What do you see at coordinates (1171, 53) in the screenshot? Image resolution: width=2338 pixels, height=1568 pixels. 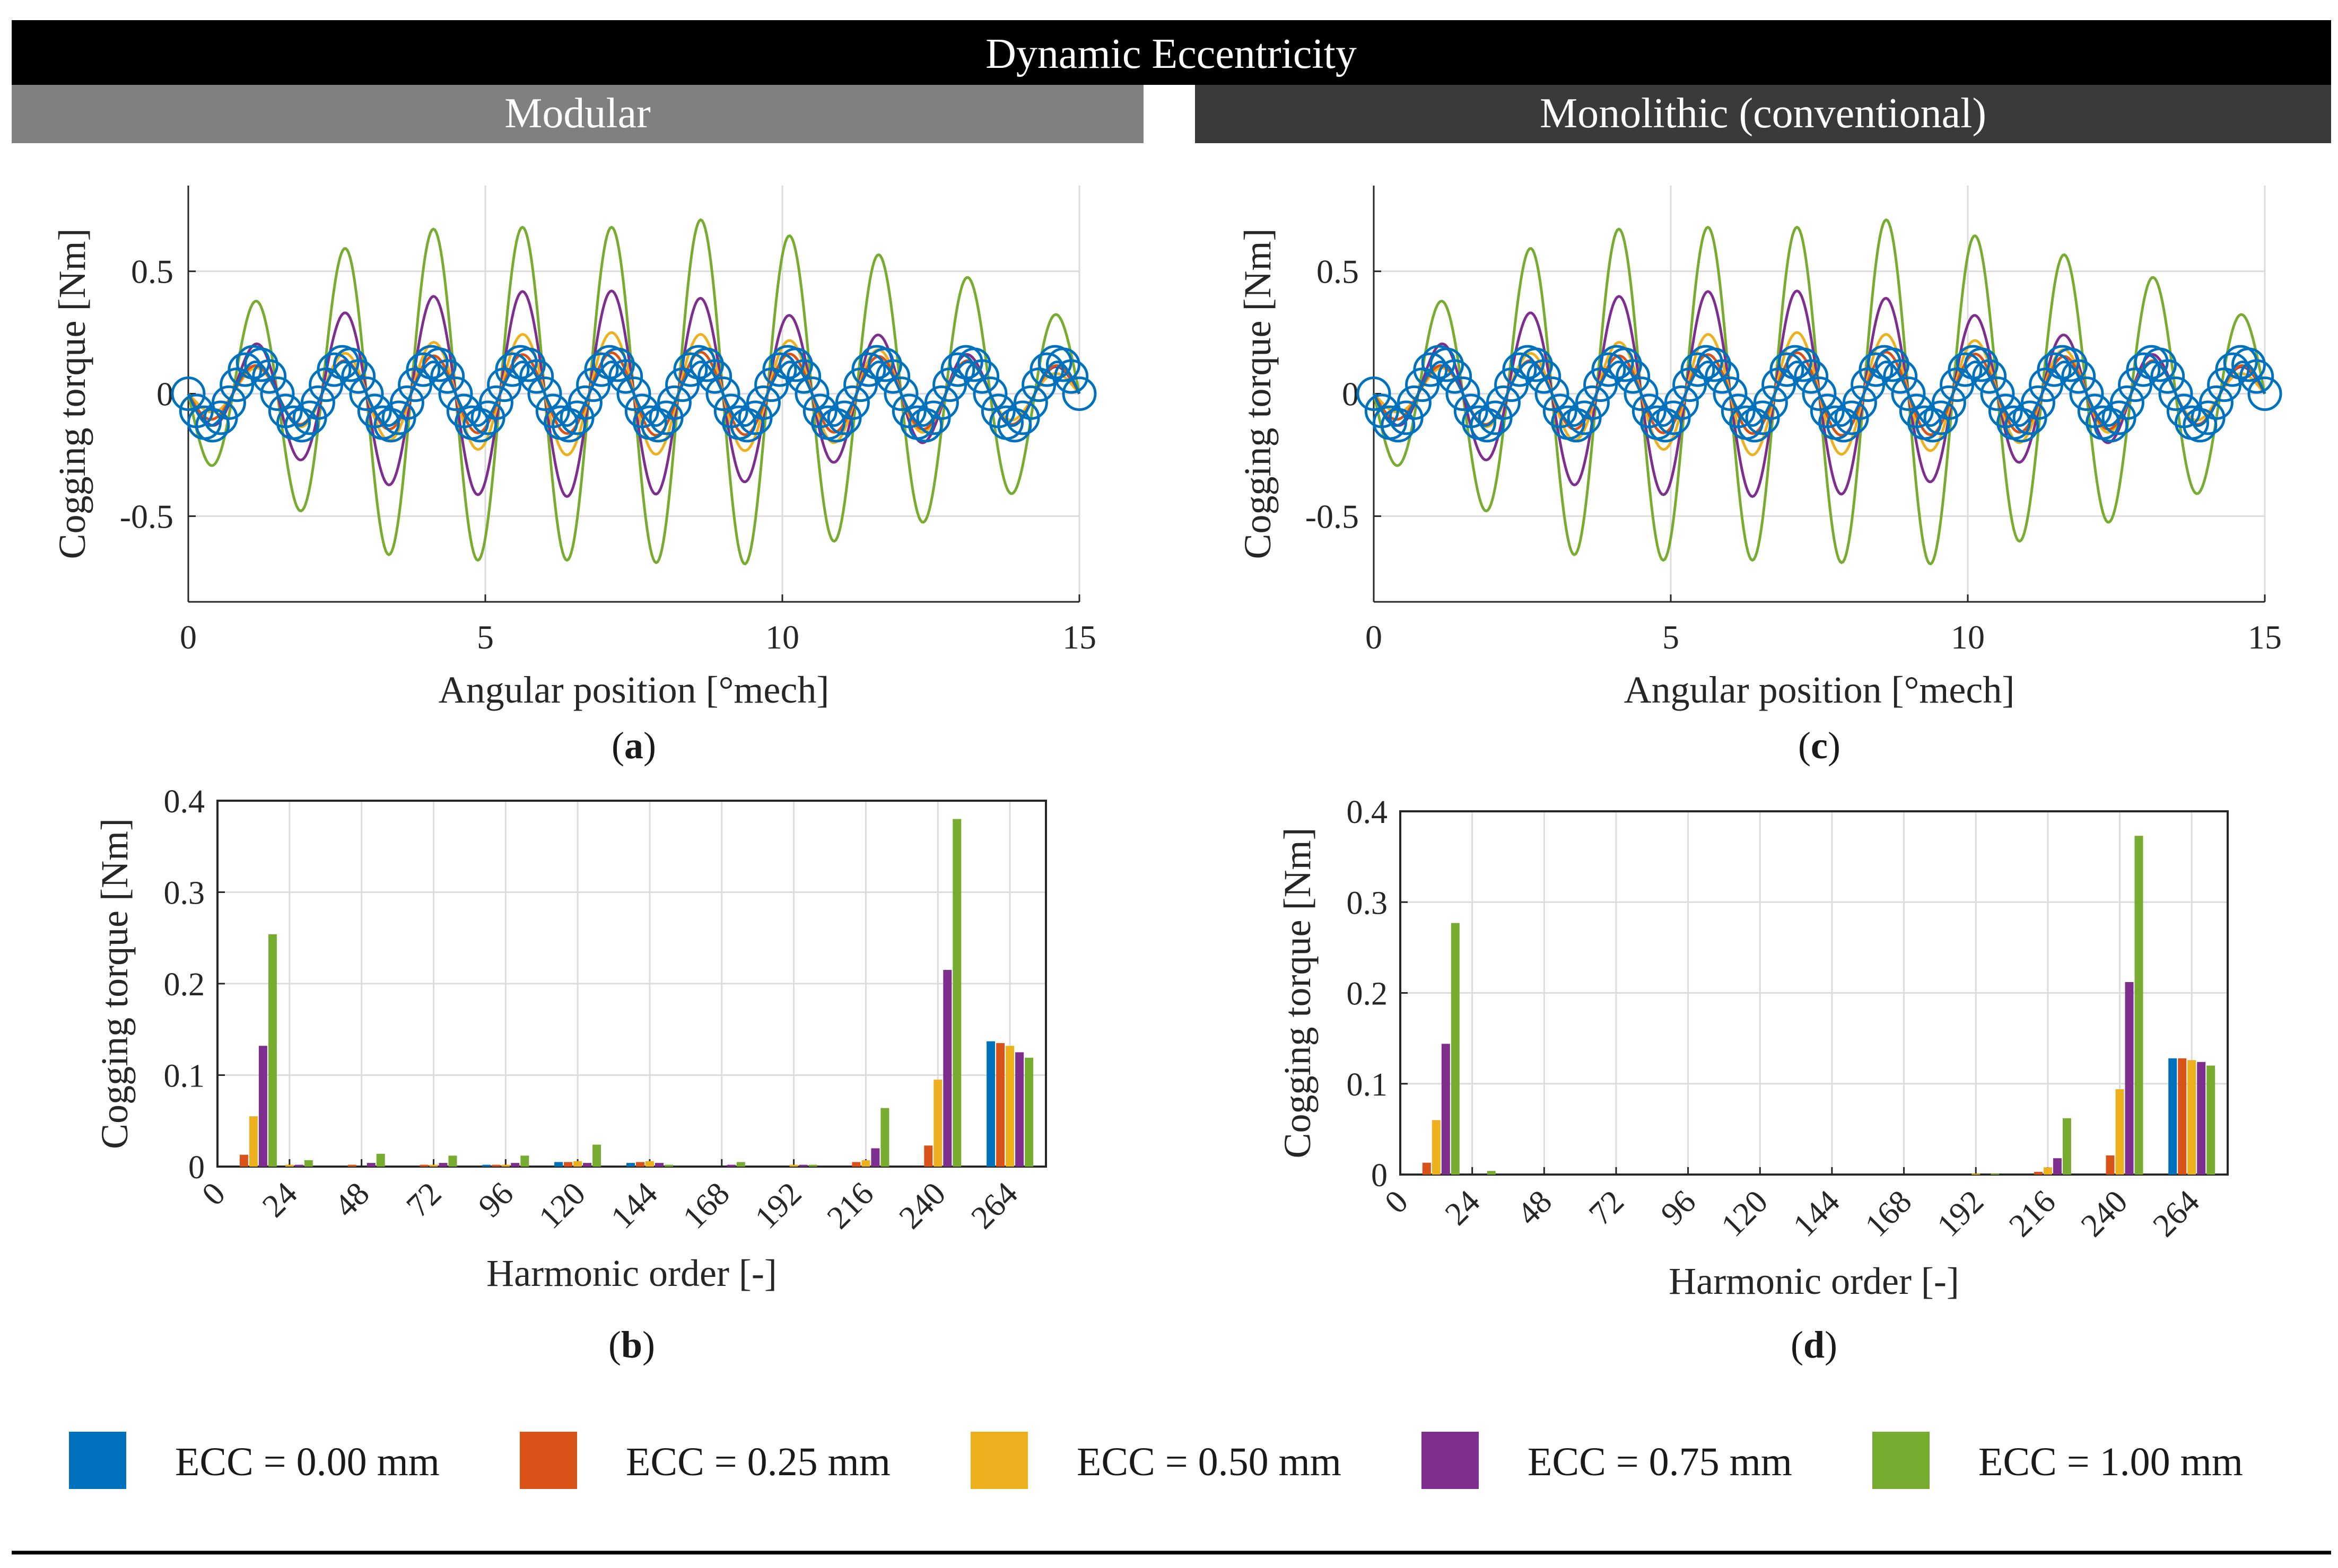 I see `header-bar-top` at bounding box center [1171, 53].